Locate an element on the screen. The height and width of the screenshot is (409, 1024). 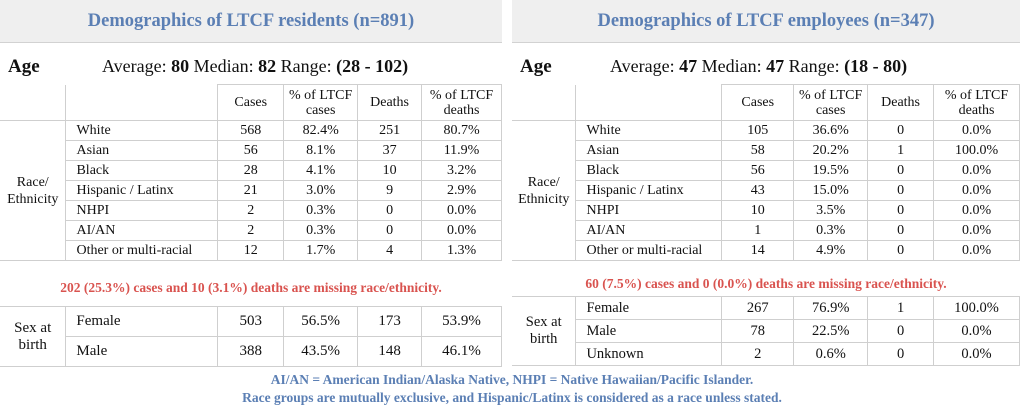
pct-deaths-cell: 1.3% is located at coordinates (461, 250).